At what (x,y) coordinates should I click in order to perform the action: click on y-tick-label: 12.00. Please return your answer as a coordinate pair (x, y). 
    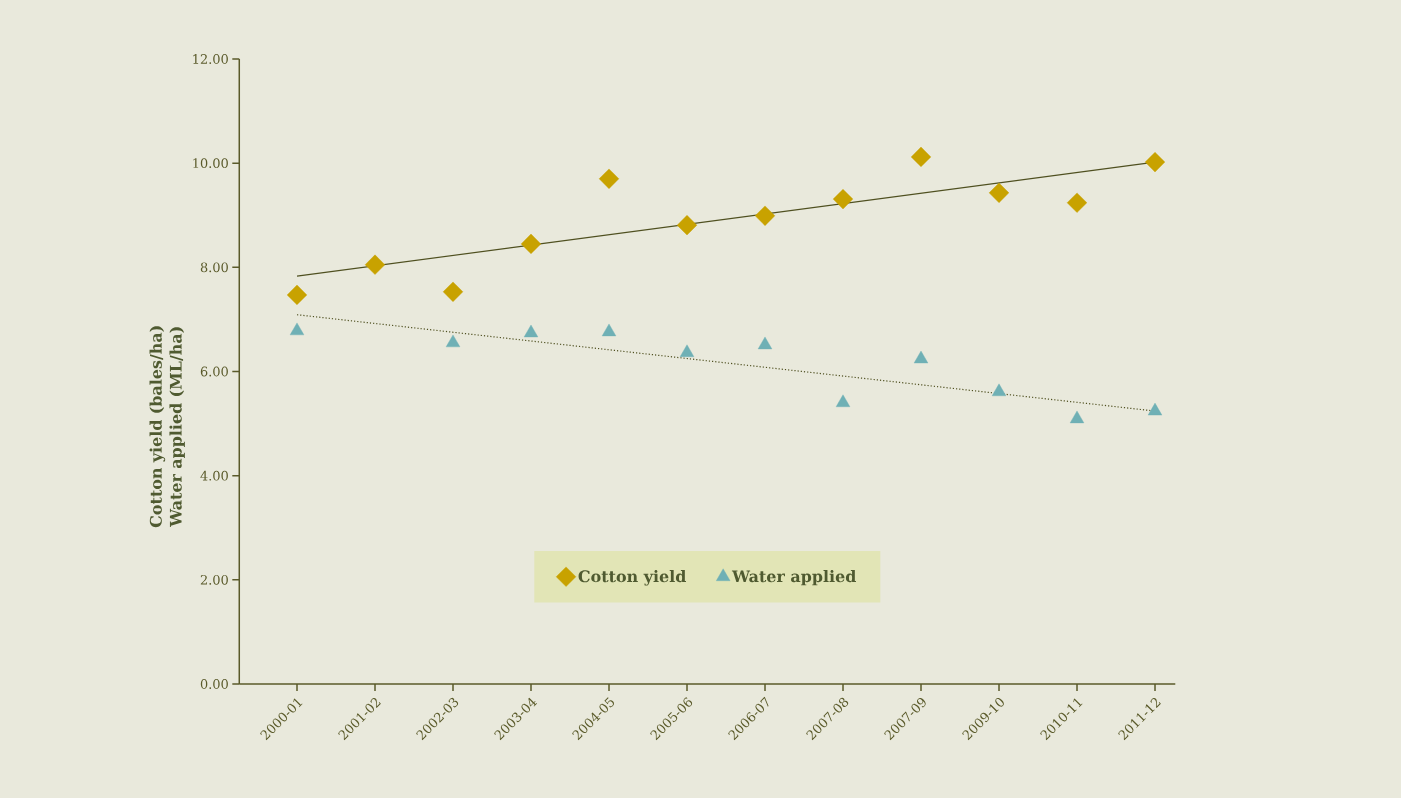
    Looking at the image, I should click on (210, 59).